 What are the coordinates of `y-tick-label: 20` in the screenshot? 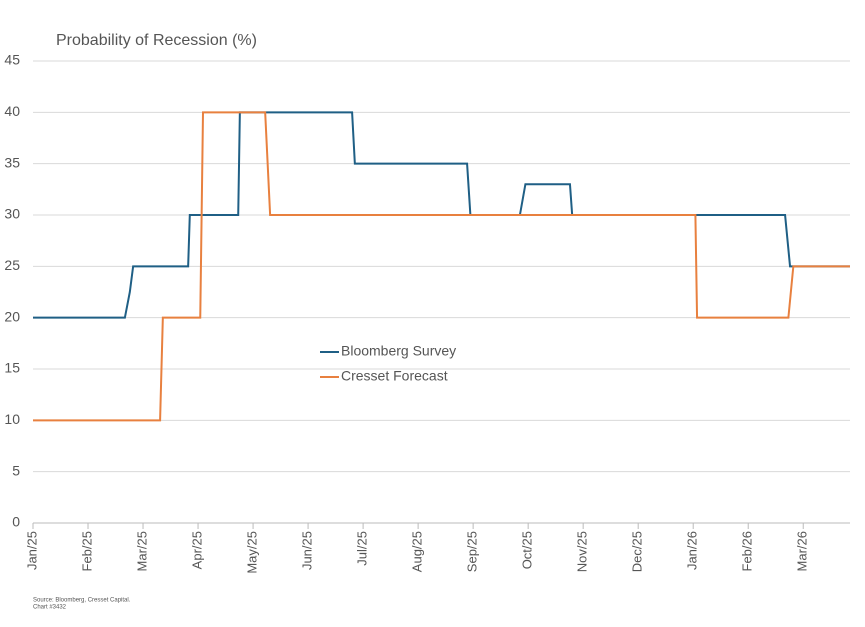 It's located at (12, 316).